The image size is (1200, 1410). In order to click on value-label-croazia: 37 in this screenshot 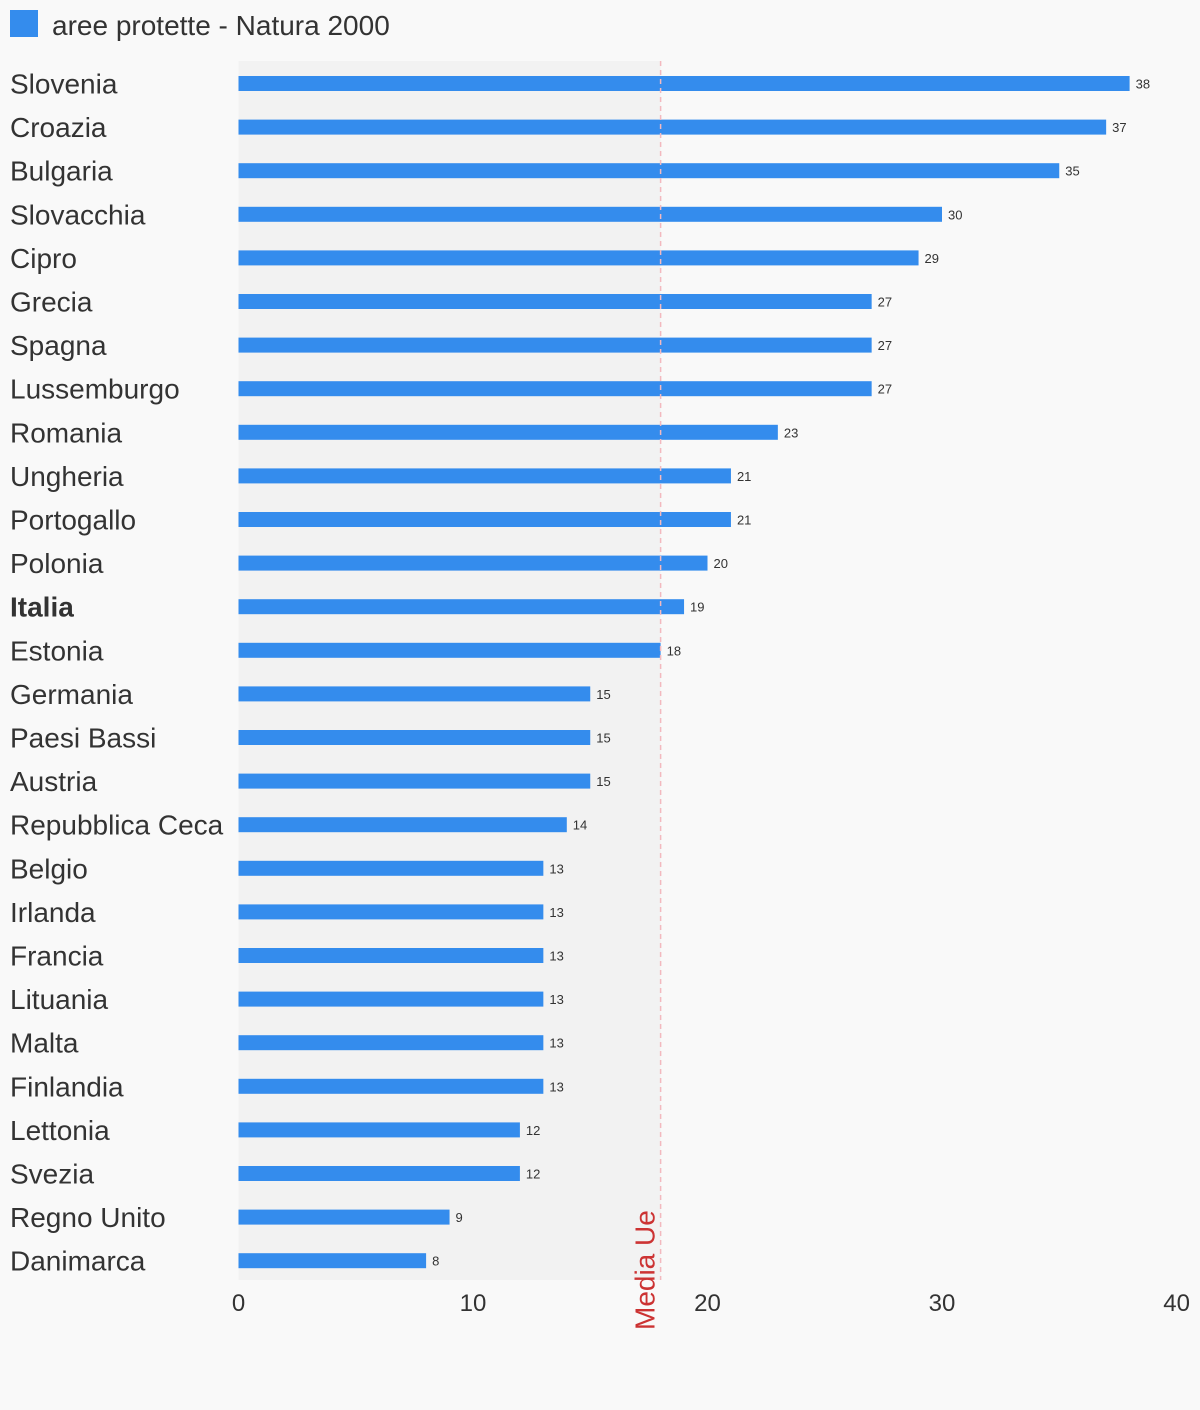, I will do `click(1119, 127)`.